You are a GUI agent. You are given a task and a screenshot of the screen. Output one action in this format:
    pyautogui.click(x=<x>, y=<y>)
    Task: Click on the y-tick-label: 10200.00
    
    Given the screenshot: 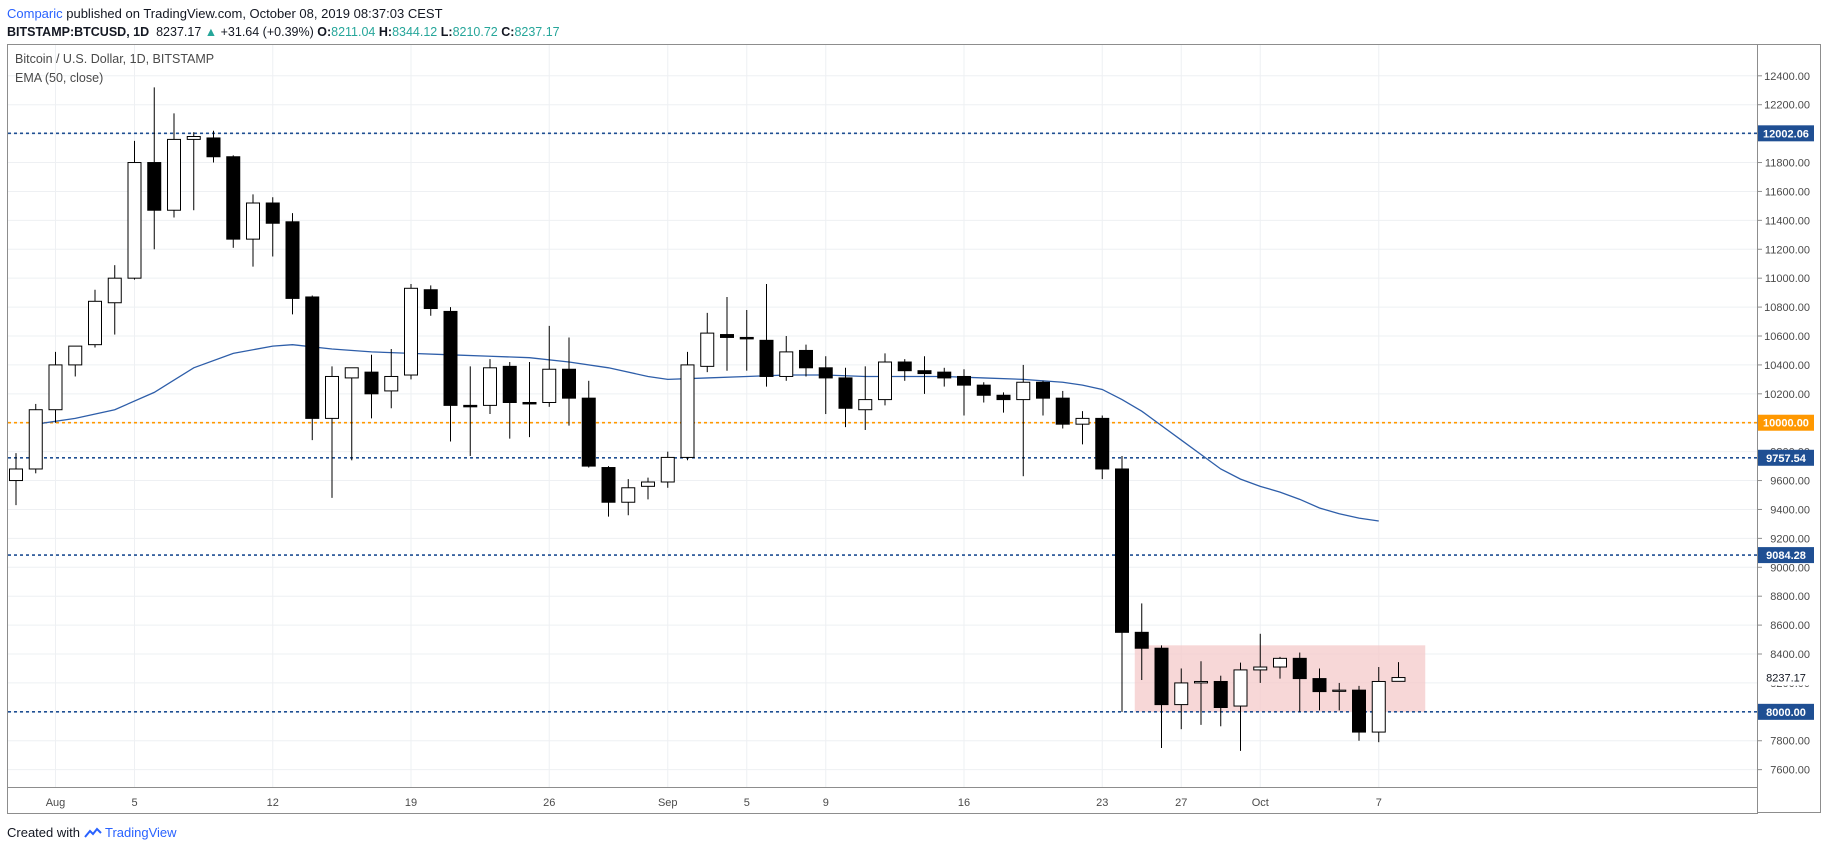 What is the action you would take?
    pyautogui.click(x=1787, y=395)
    